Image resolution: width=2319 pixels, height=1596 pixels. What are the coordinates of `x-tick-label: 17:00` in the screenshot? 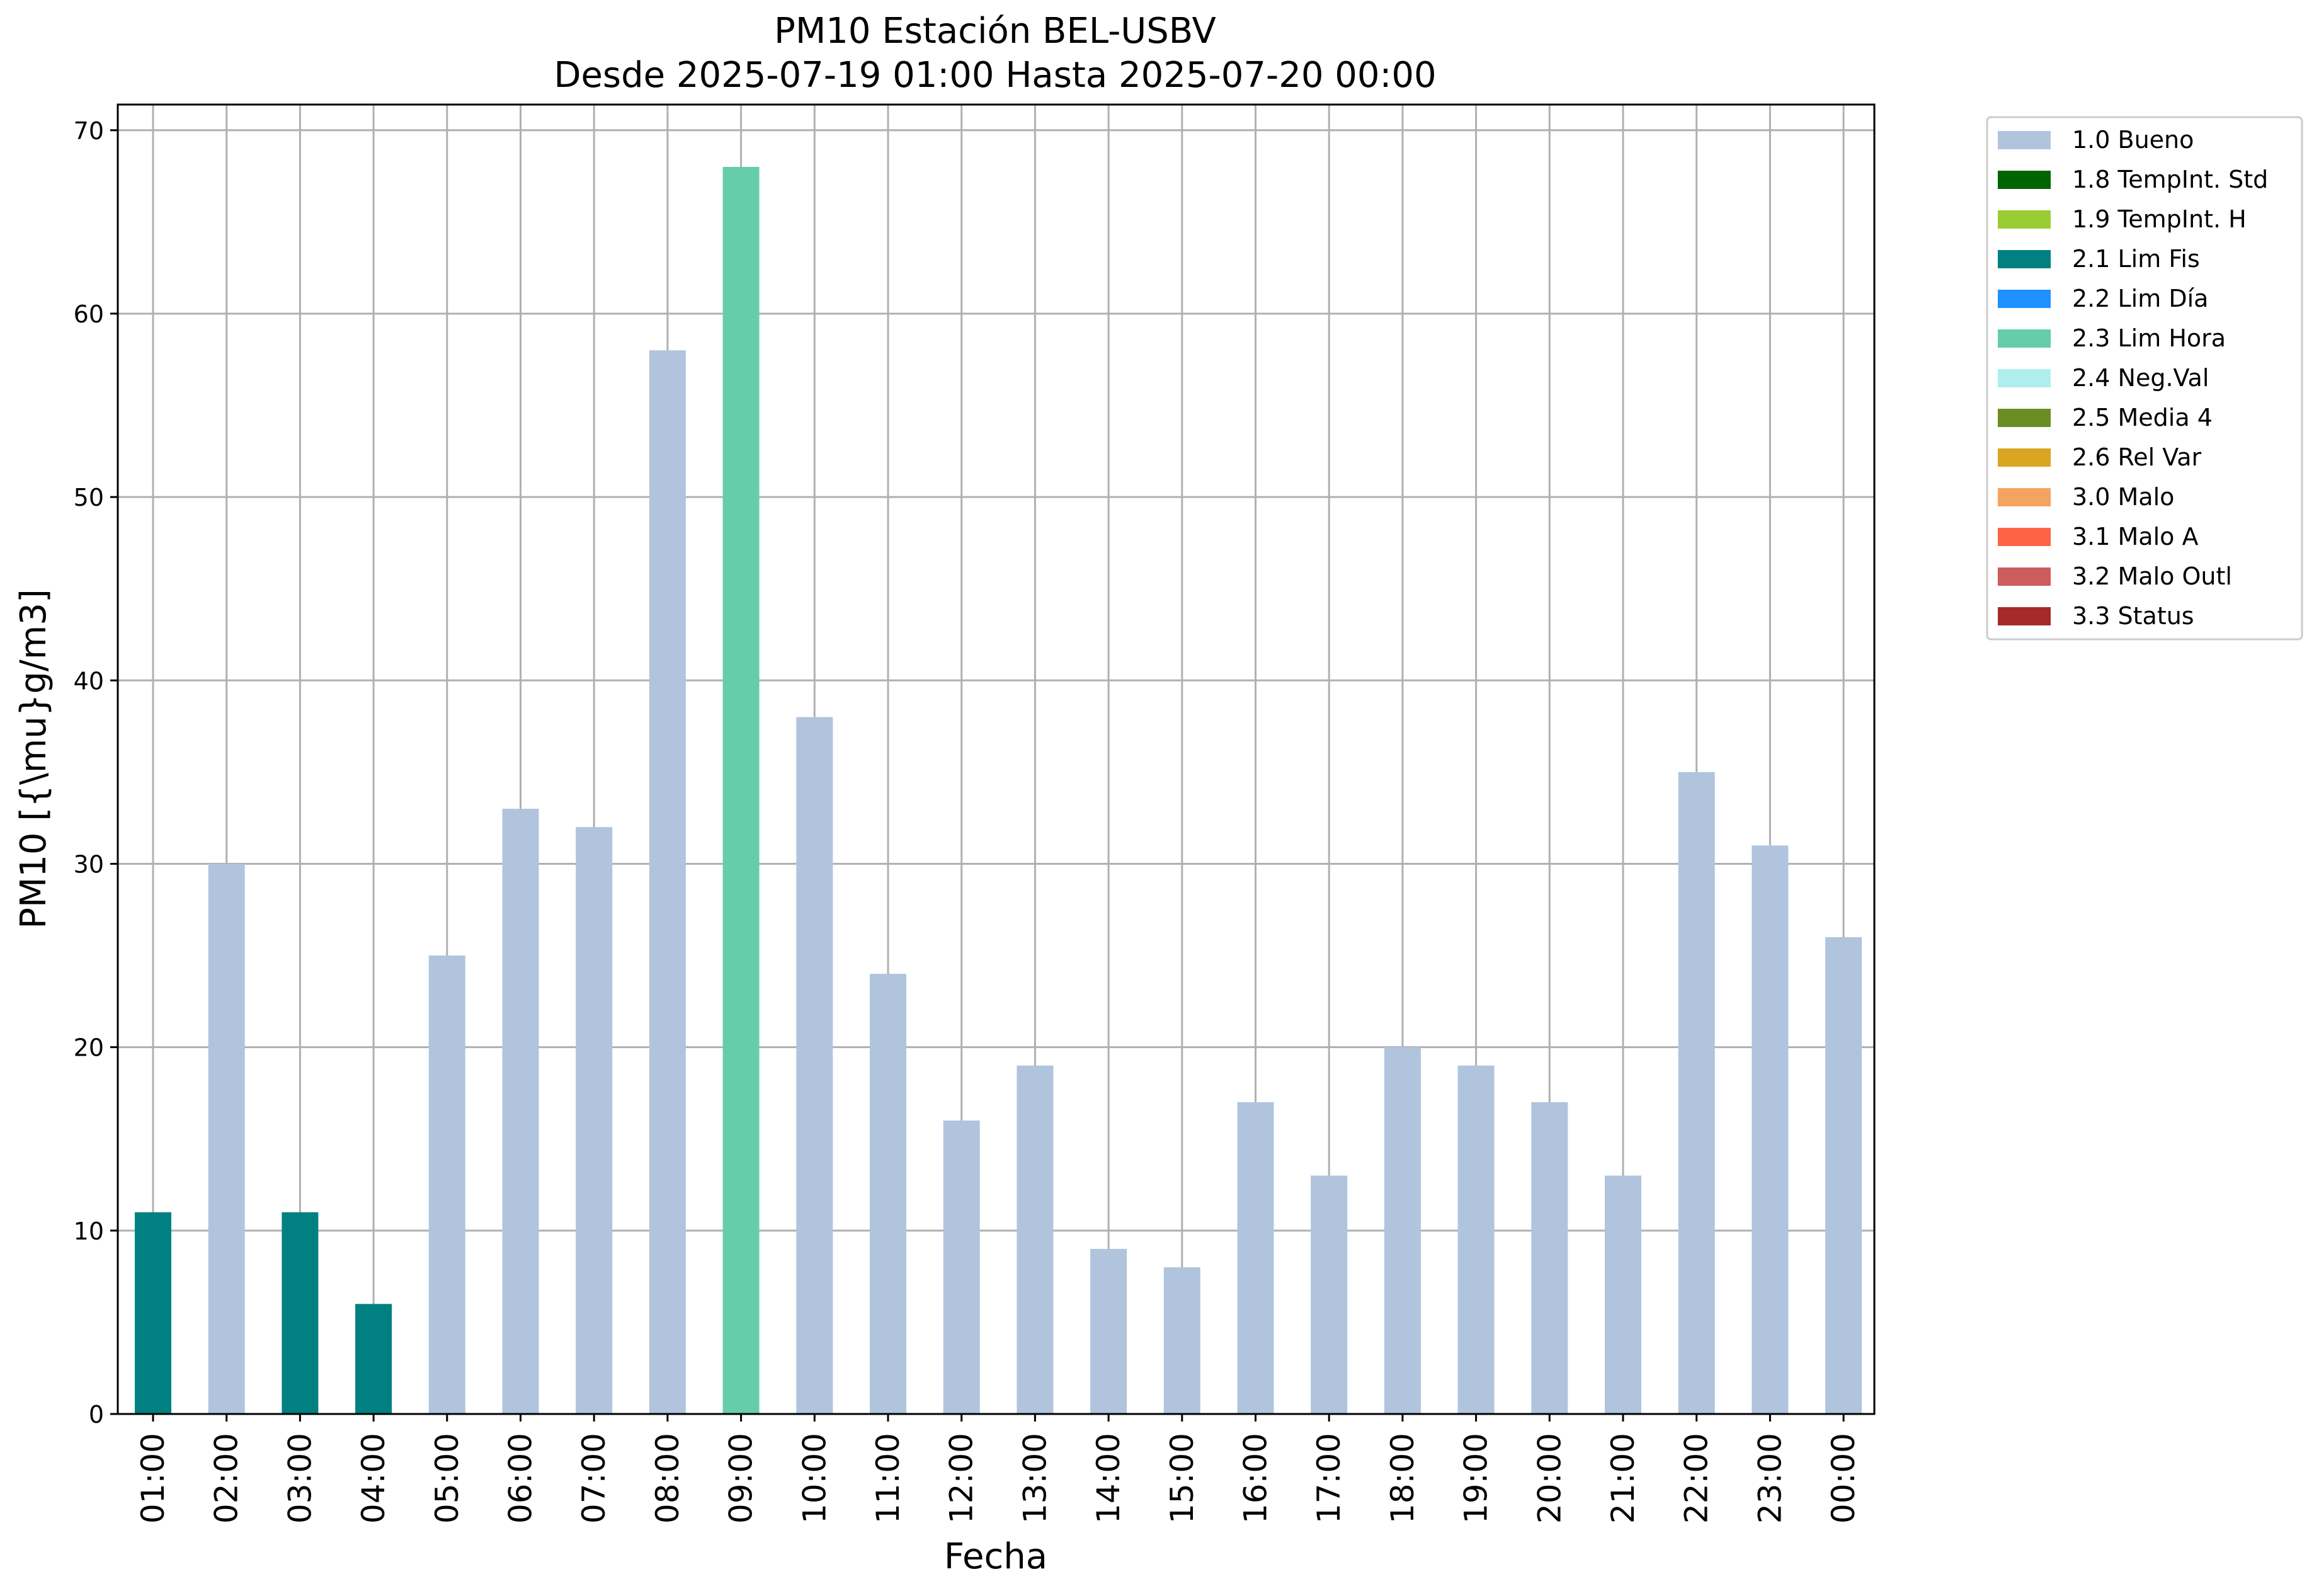 It's located at (1329, 1478).